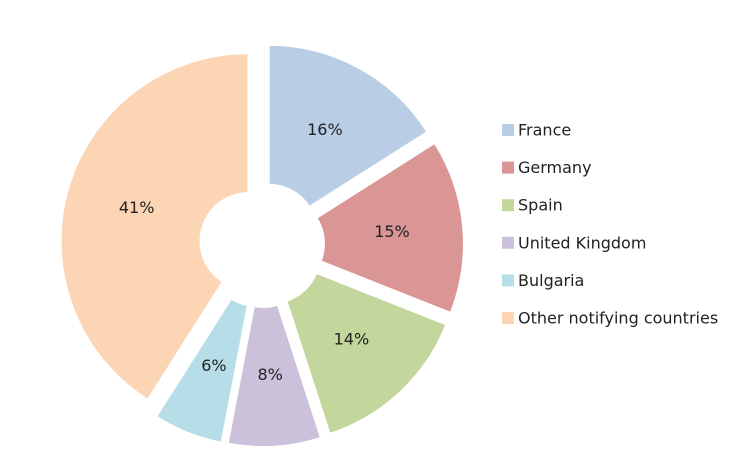  What do you see at coordinates (213, 365) in the screenshot?
I see `data-label: 6%` at bounding box center [213, 365].